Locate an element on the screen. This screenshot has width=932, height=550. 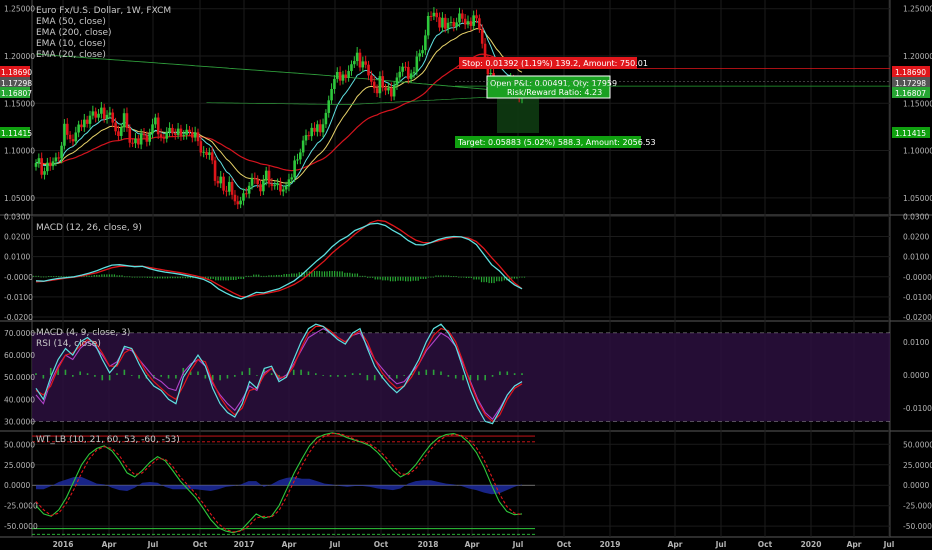
macd-tick-right: 0.0200 is located at coordinates (916, 237).